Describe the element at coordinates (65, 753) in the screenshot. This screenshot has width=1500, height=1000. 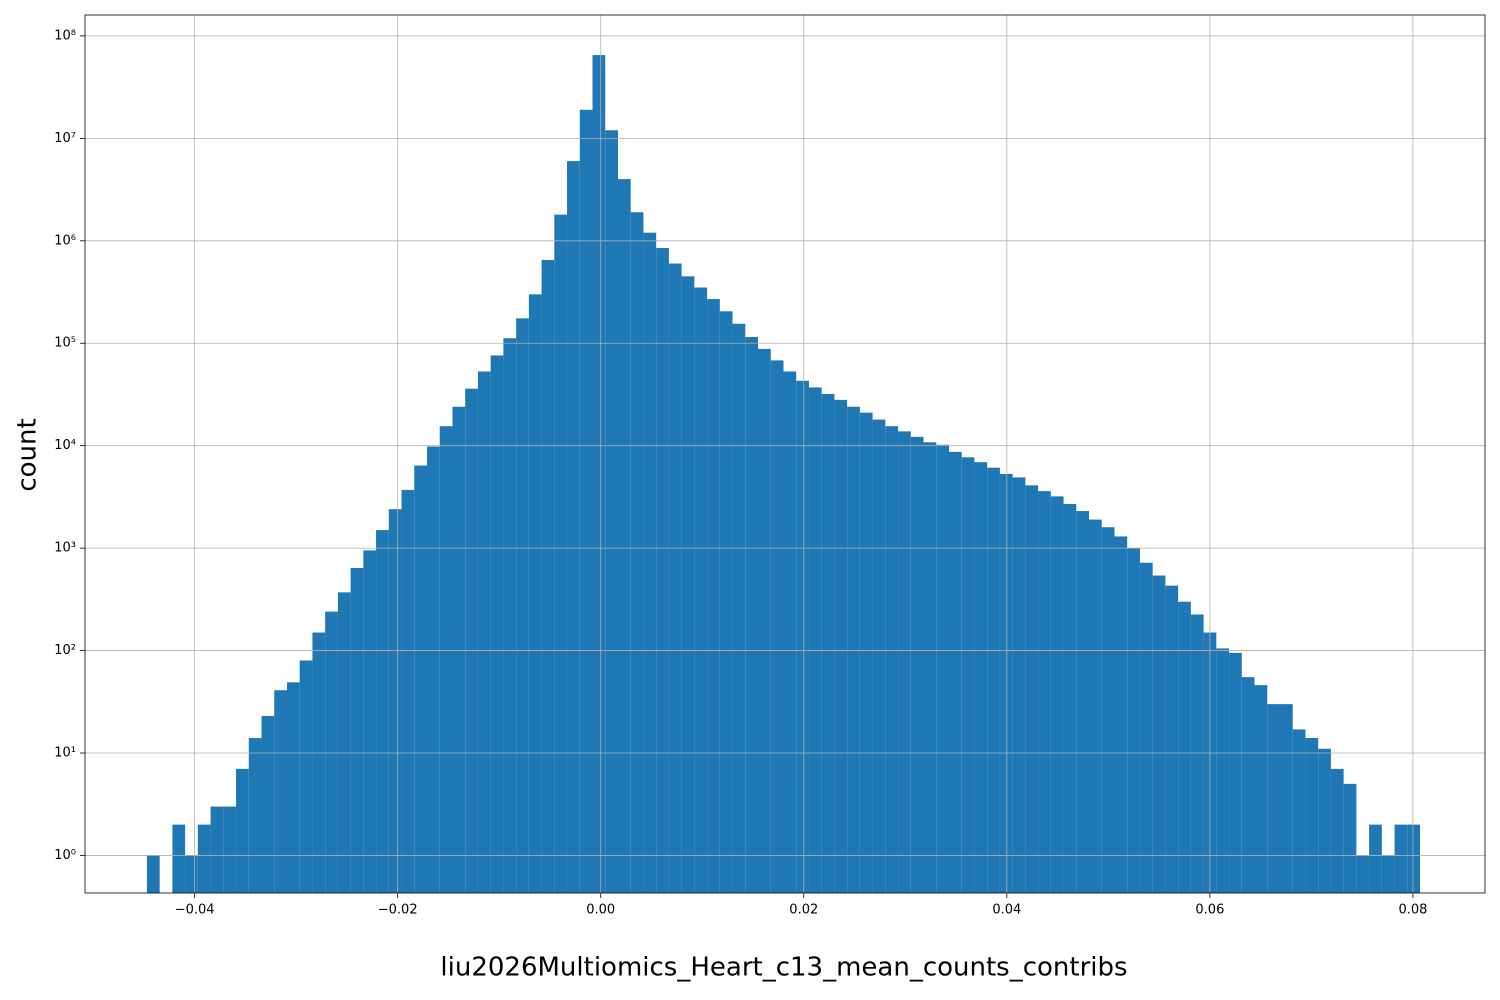
I see `y-tick-label: 10¹` at that location.